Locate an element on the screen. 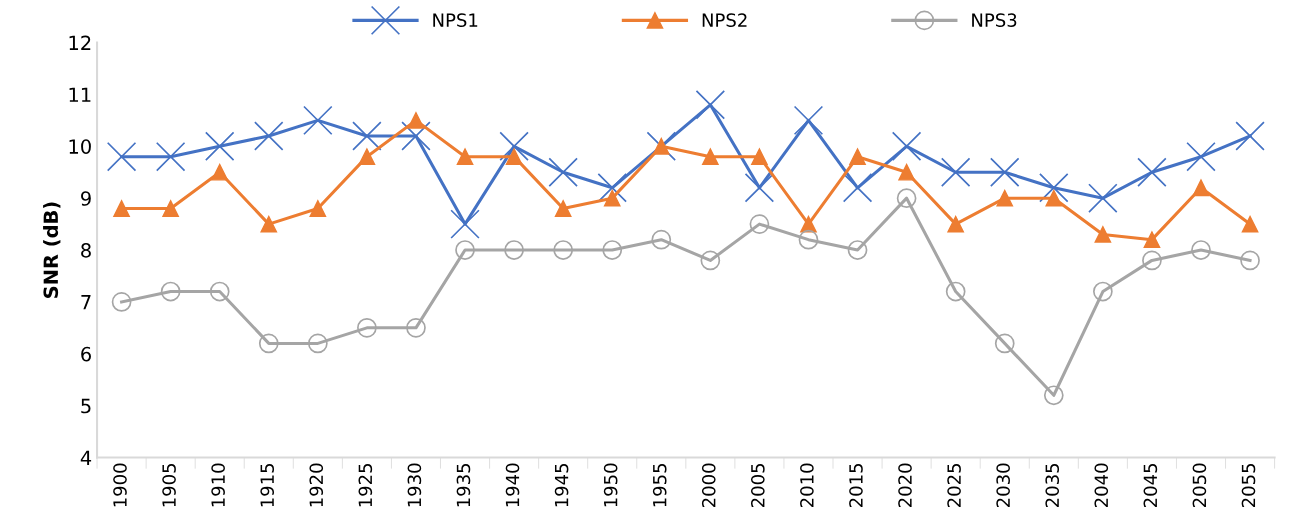 The width and height of the screenshot is (1294, 532). y-tick-label: 5 is located at coordinates (86, 406).